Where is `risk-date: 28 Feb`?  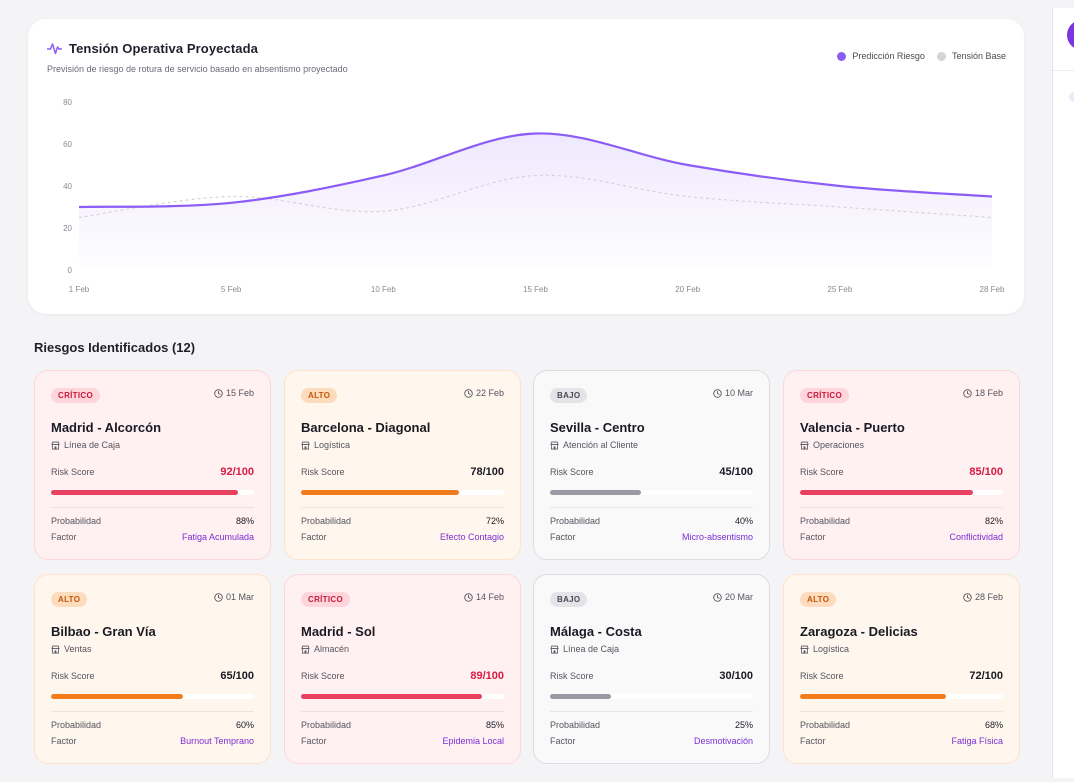 risk-date: 28 Feb is located at coordinates (983, 597).